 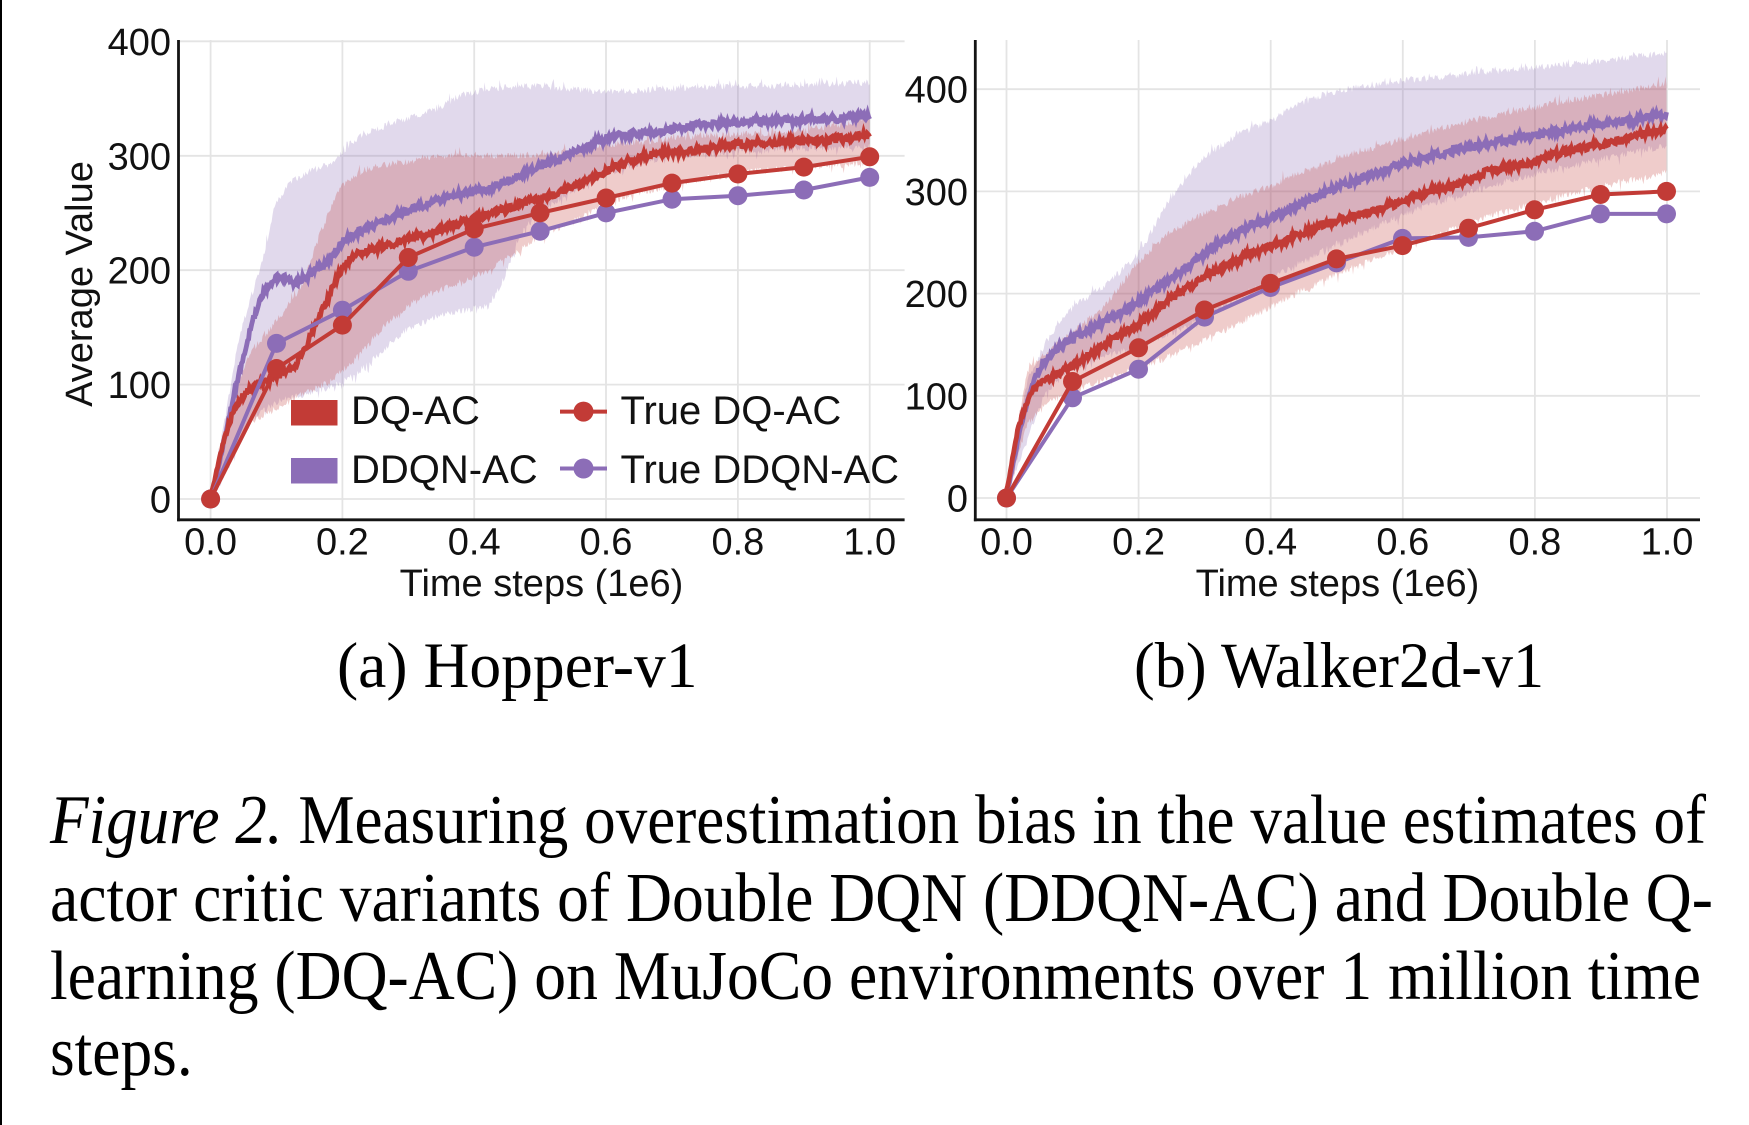 I want to click on svg-text: DQ-AC, so click(x=415, y=411).